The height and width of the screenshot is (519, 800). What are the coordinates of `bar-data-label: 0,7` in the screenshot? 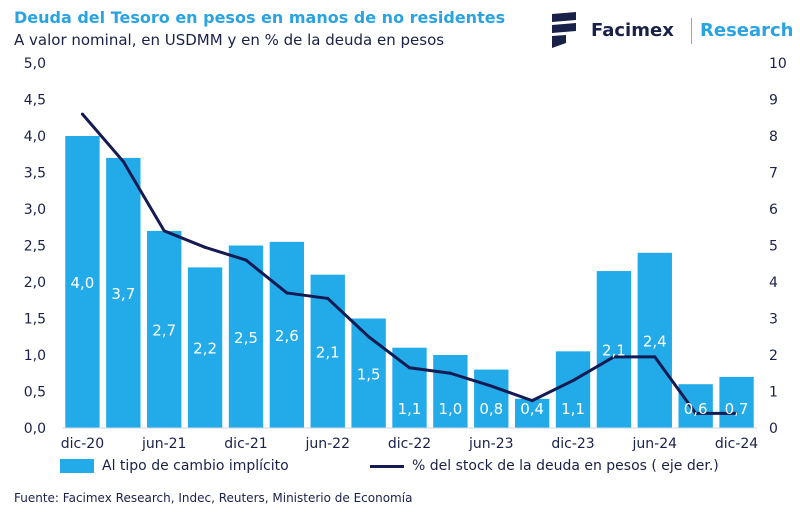 It's located at (737, 409).